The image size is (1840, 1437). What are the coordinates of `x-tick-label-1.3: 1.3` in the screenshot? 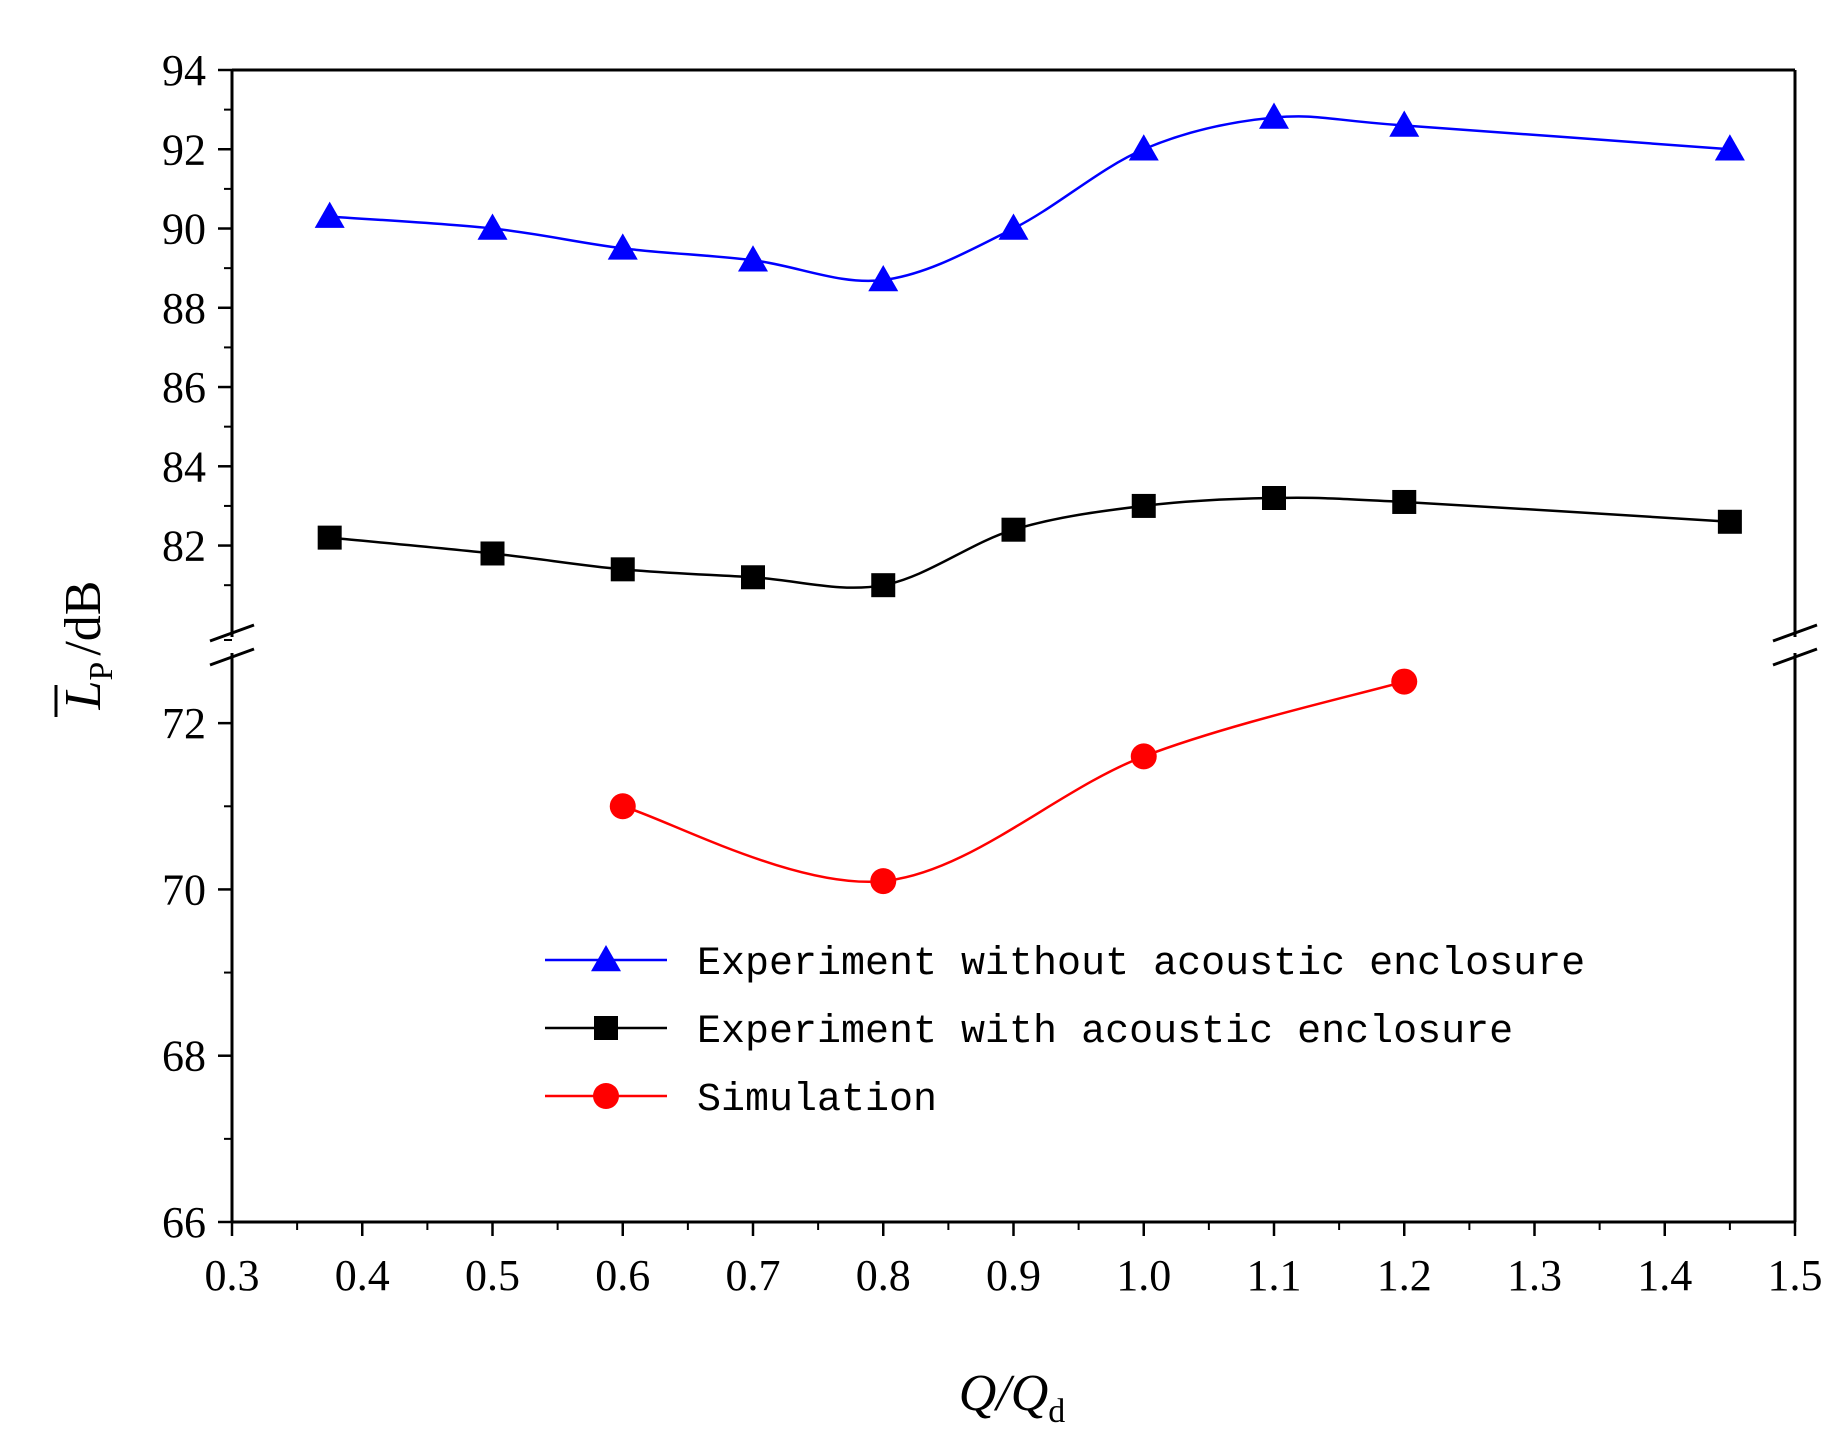 It's located at (1534, 1275).